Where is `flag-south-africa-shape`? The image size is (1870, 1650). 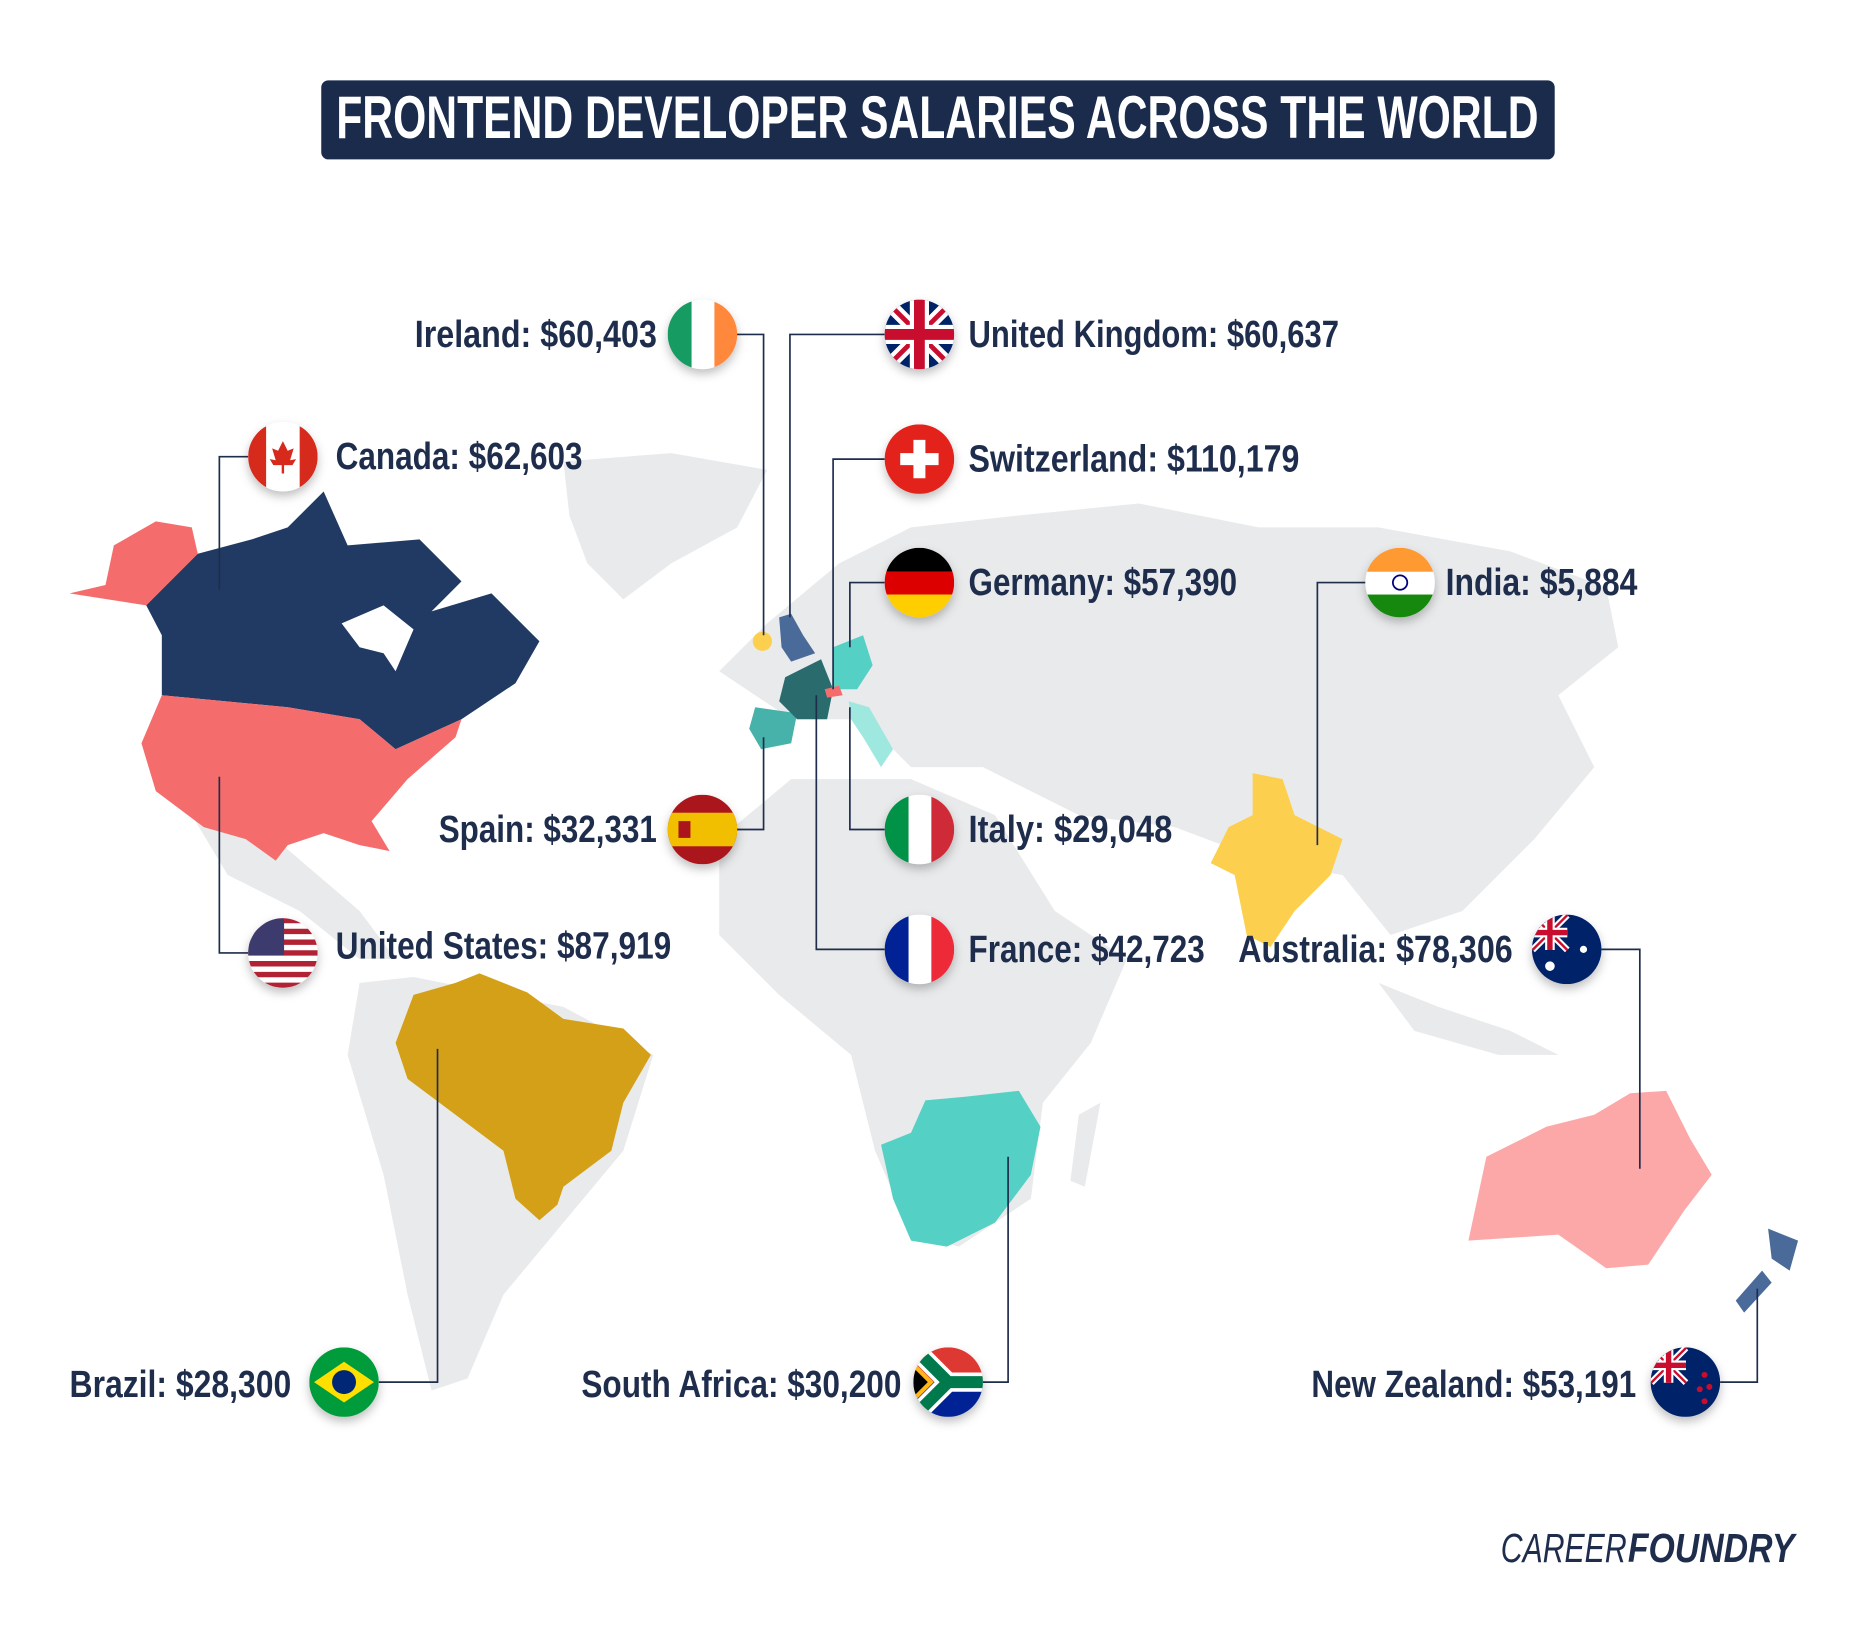
flag-south-africa-shape is located at coordinates (948, 1382).